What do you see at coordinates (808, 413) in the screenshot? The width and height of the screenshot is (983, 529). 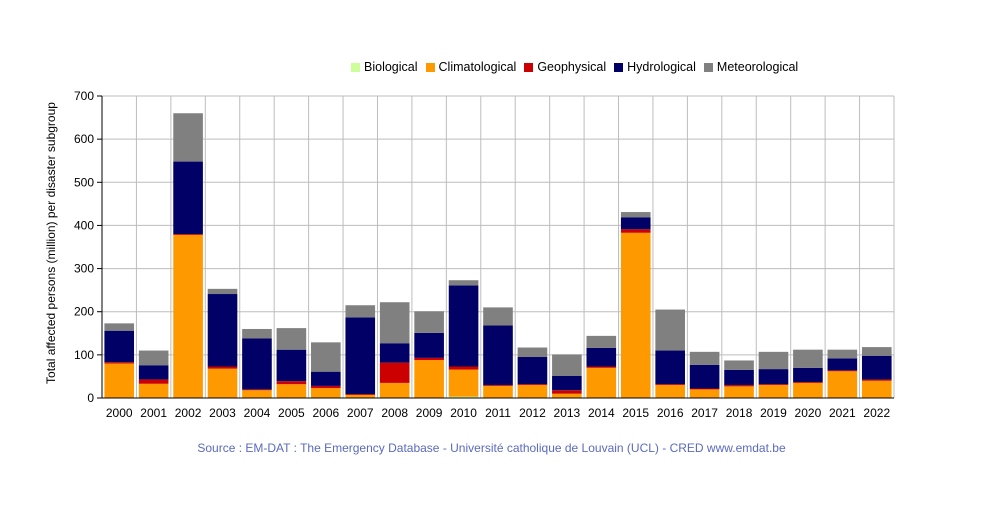 I see `x-tick-label: 2020` at bounding box center [808, 413].